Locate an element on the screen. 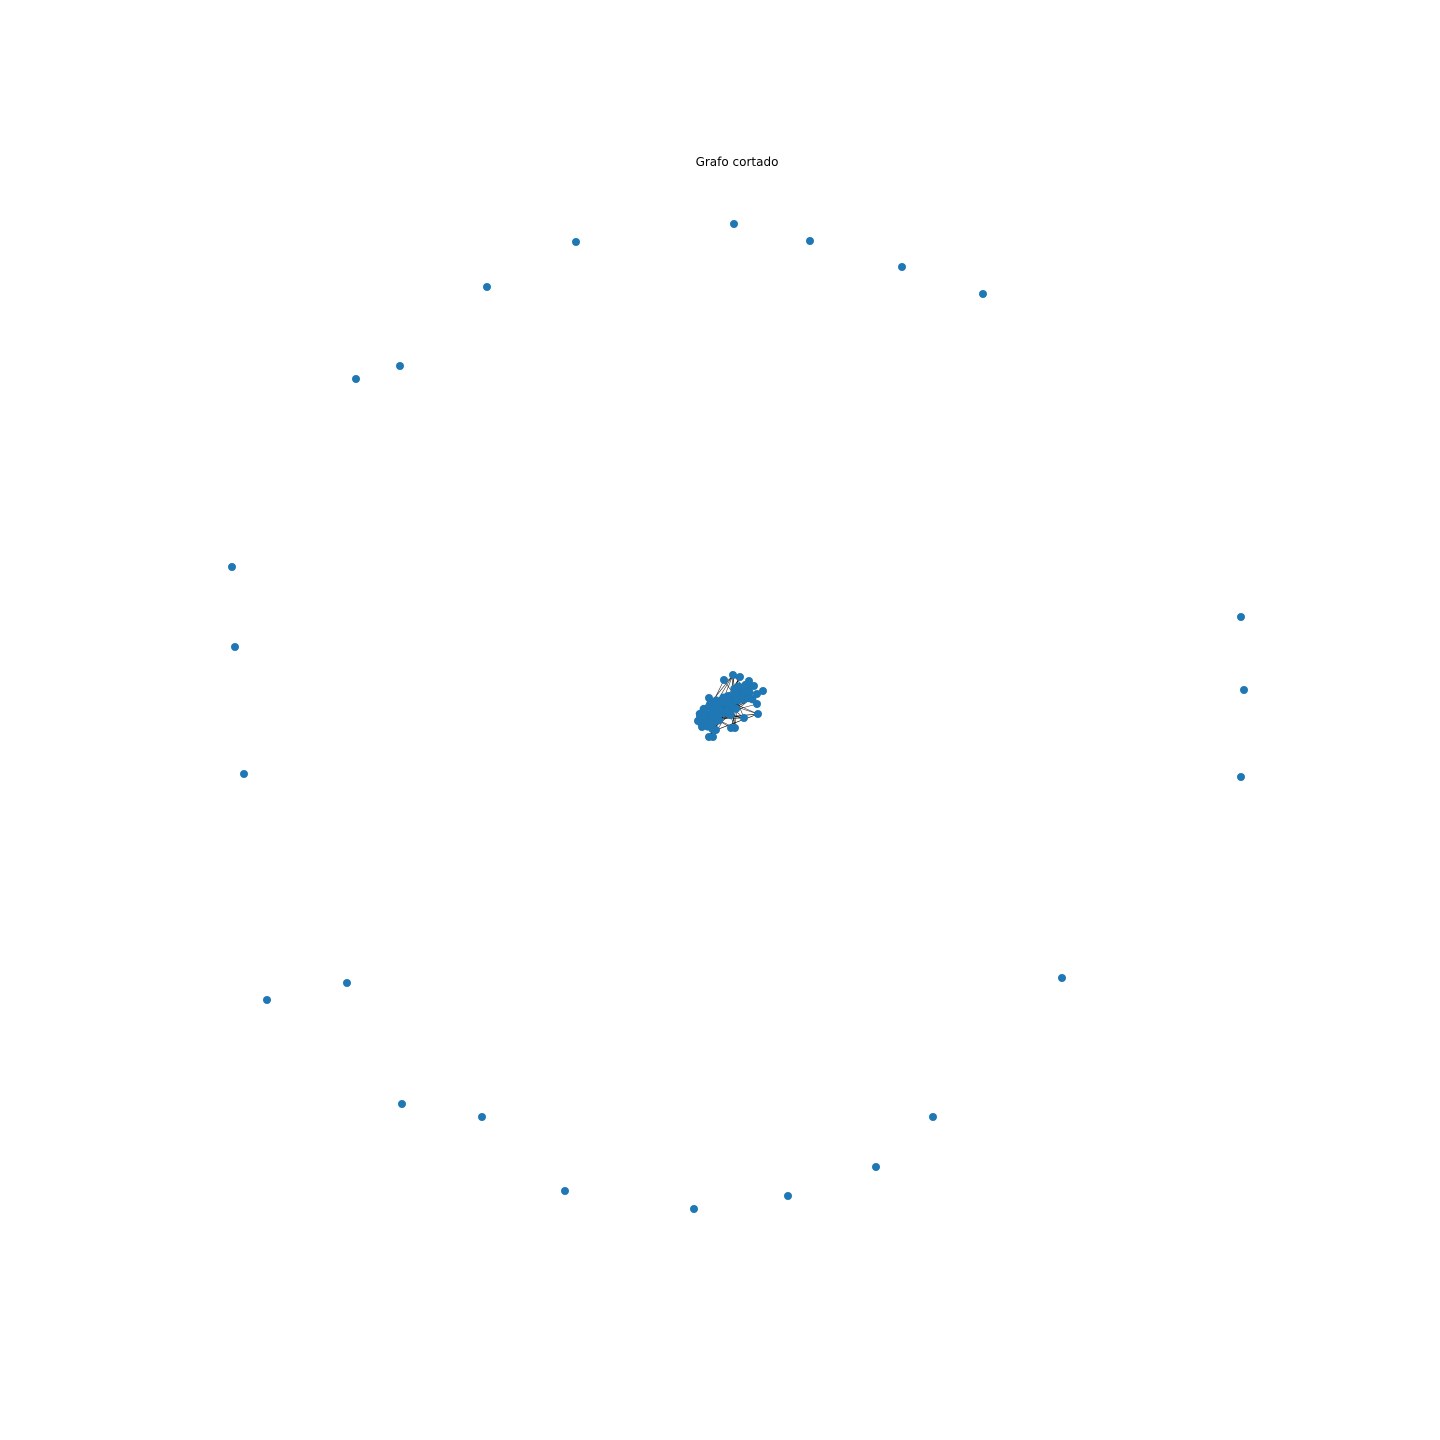 This screenshot has width=1440, height=1440. graph-edge is located at coordinates (737, 722).